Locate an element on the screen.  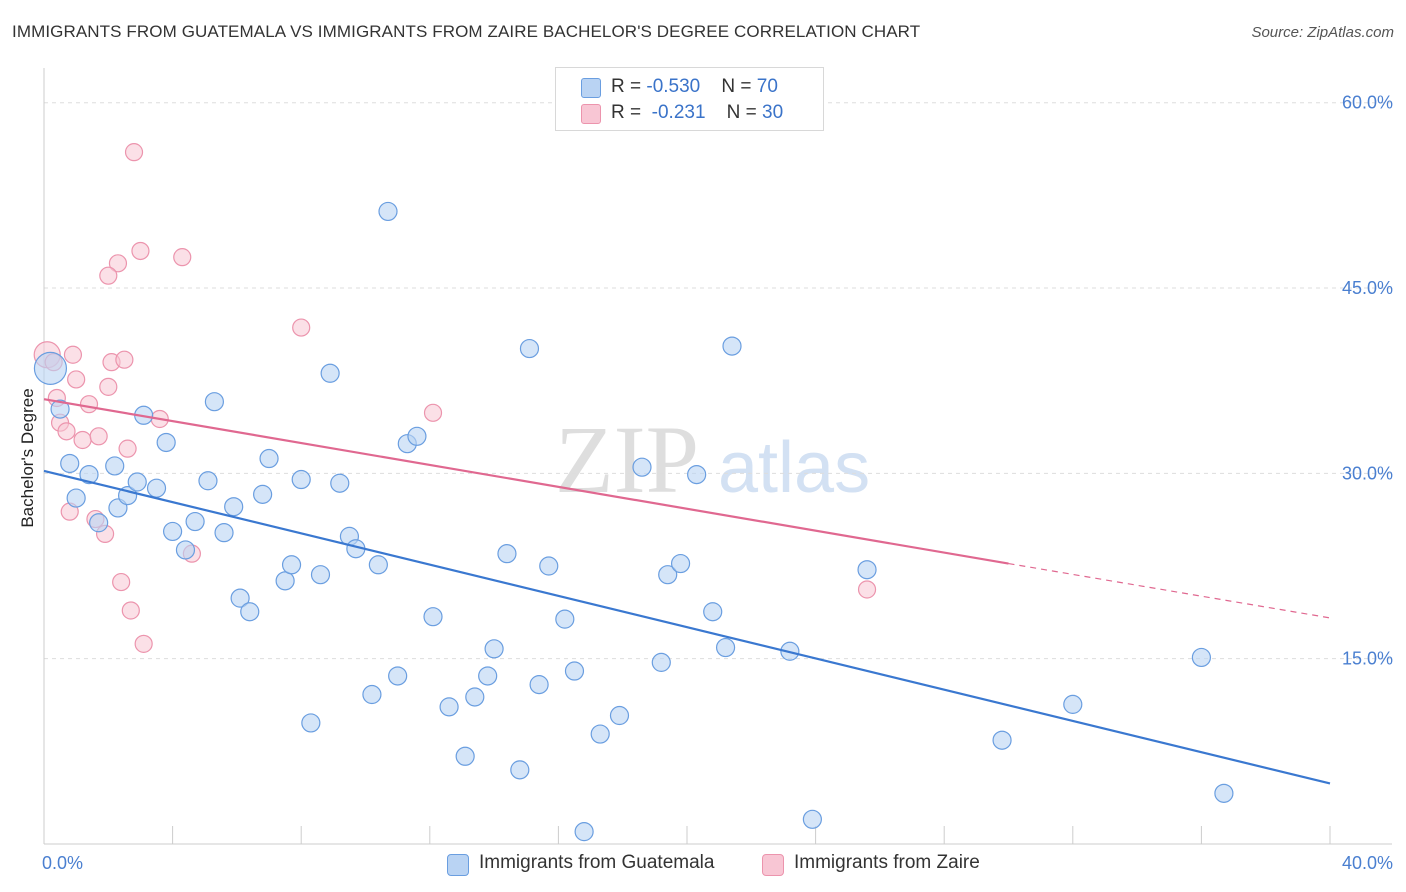
y-axis-label: Bachelor's Degree is located at coordinates (27, 457).